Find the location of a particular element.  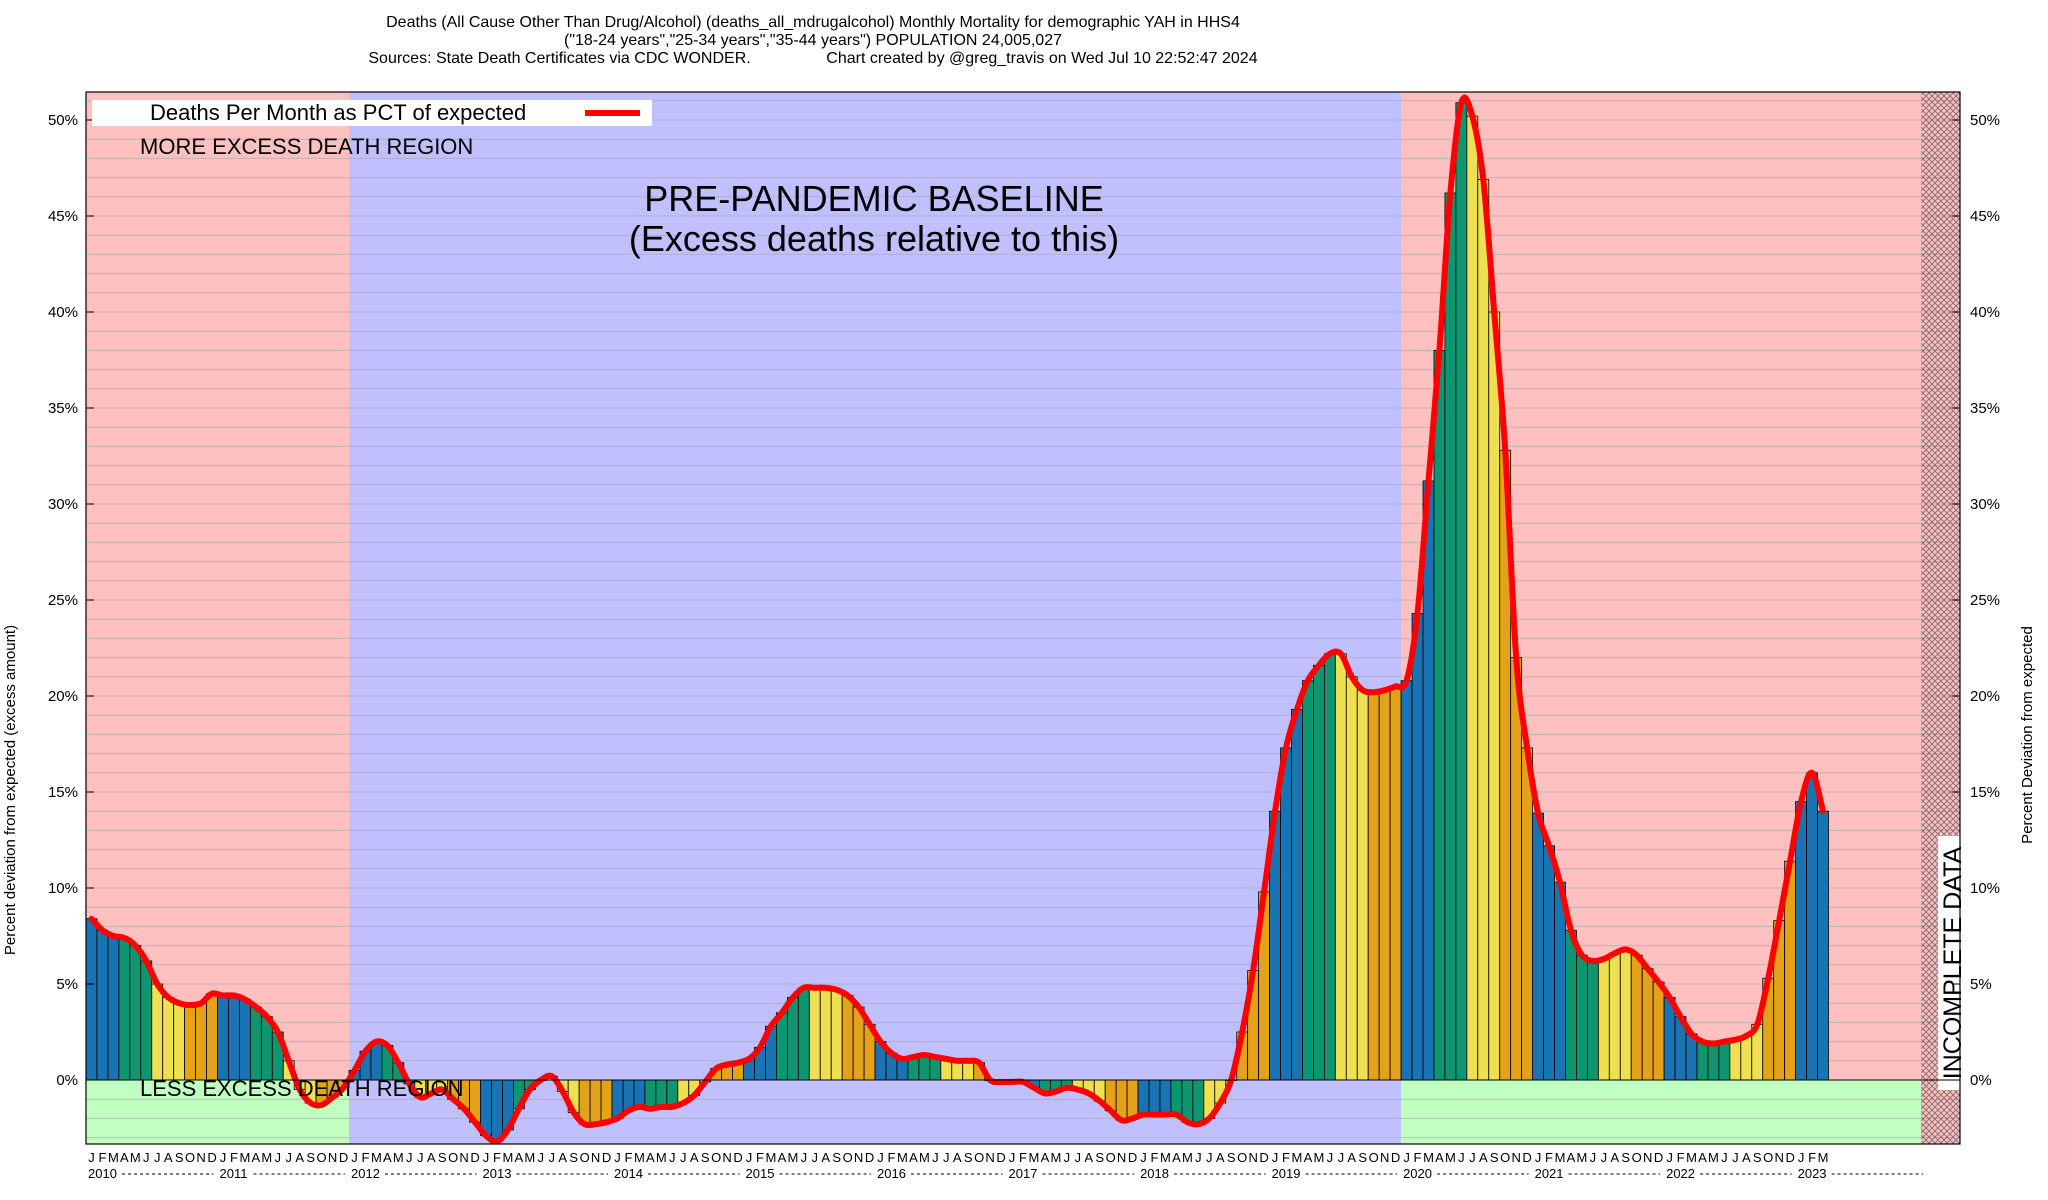

y-tick-label-right: 15% is located at coordinates (1985, 792).